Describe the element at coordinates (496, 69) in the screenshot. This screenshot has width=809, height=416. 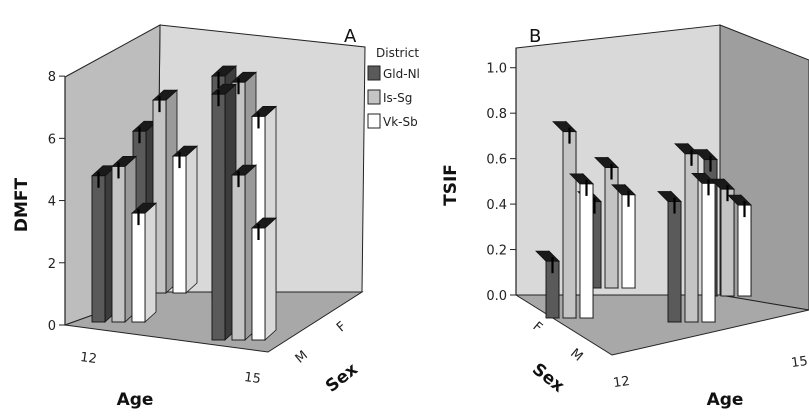
I see `y-tick-label: 1.0` at that location.